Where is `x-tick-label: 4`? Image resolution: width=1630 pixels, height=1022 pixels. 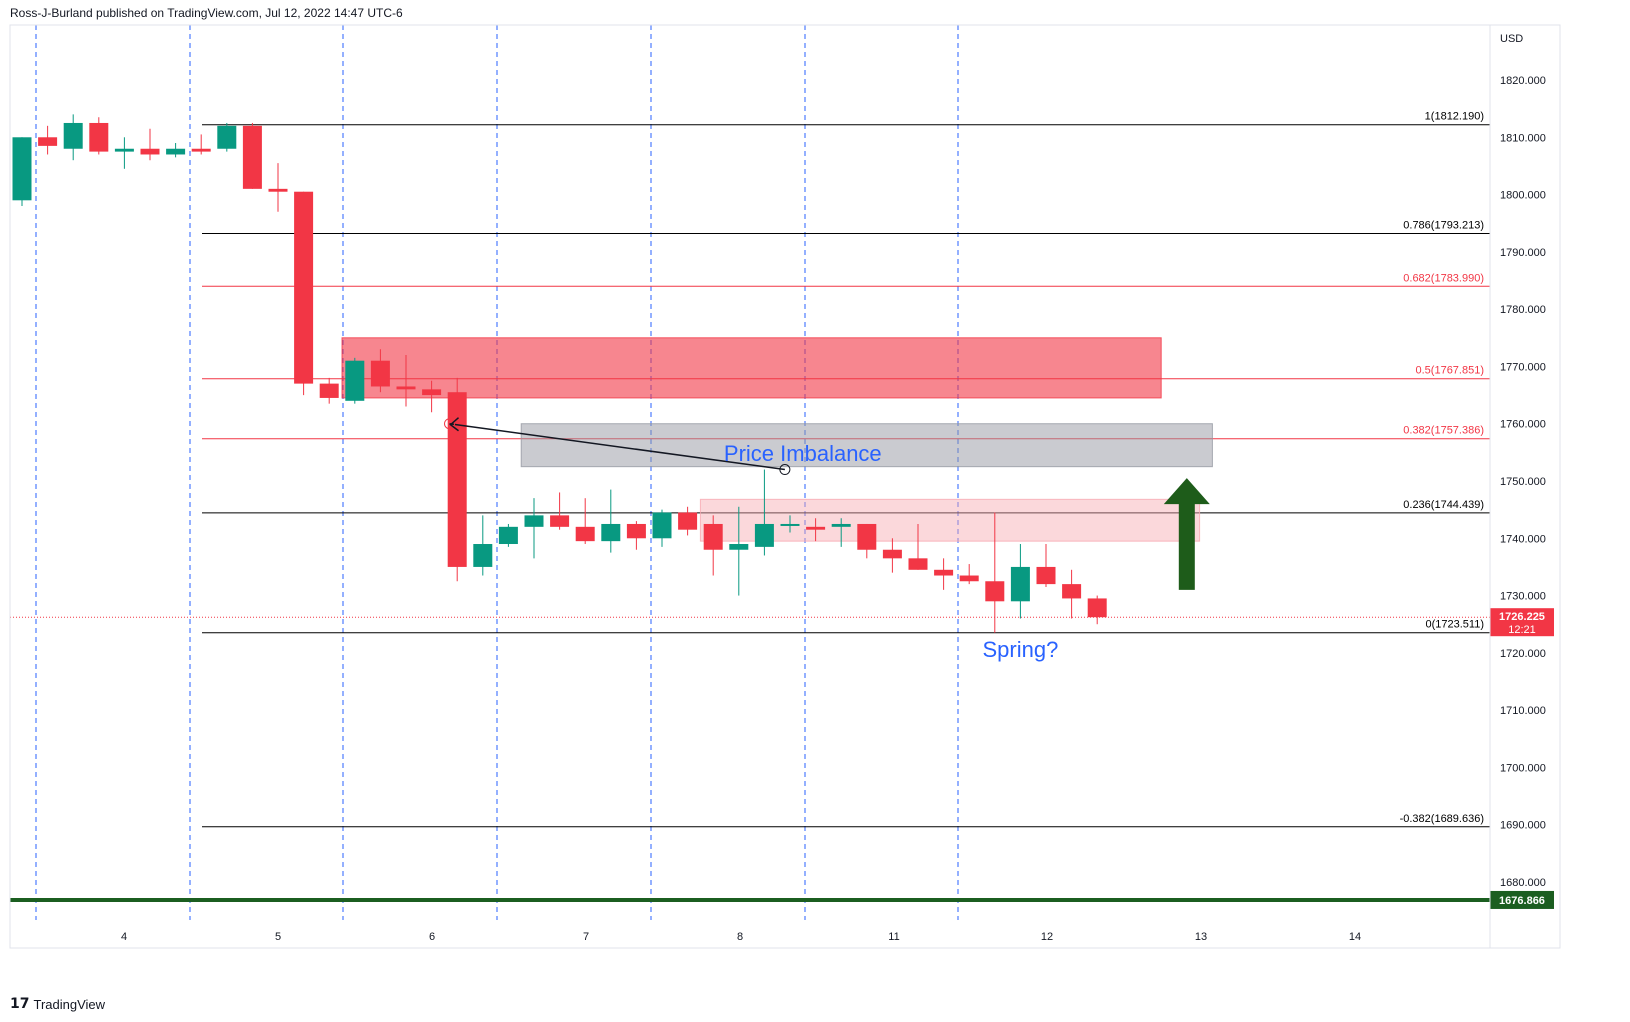
x-tick-label: 4 is located at coordinates (124, 937).